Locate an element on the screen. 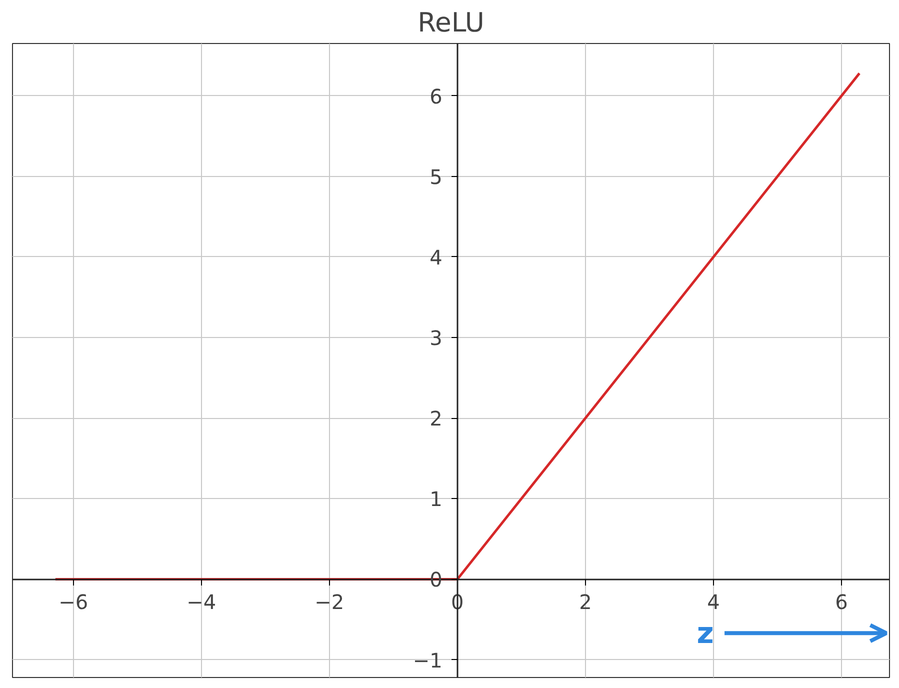 This screenshot has height=688, width=899. x-tick-label: 6 is located at coordinates (841, 602).